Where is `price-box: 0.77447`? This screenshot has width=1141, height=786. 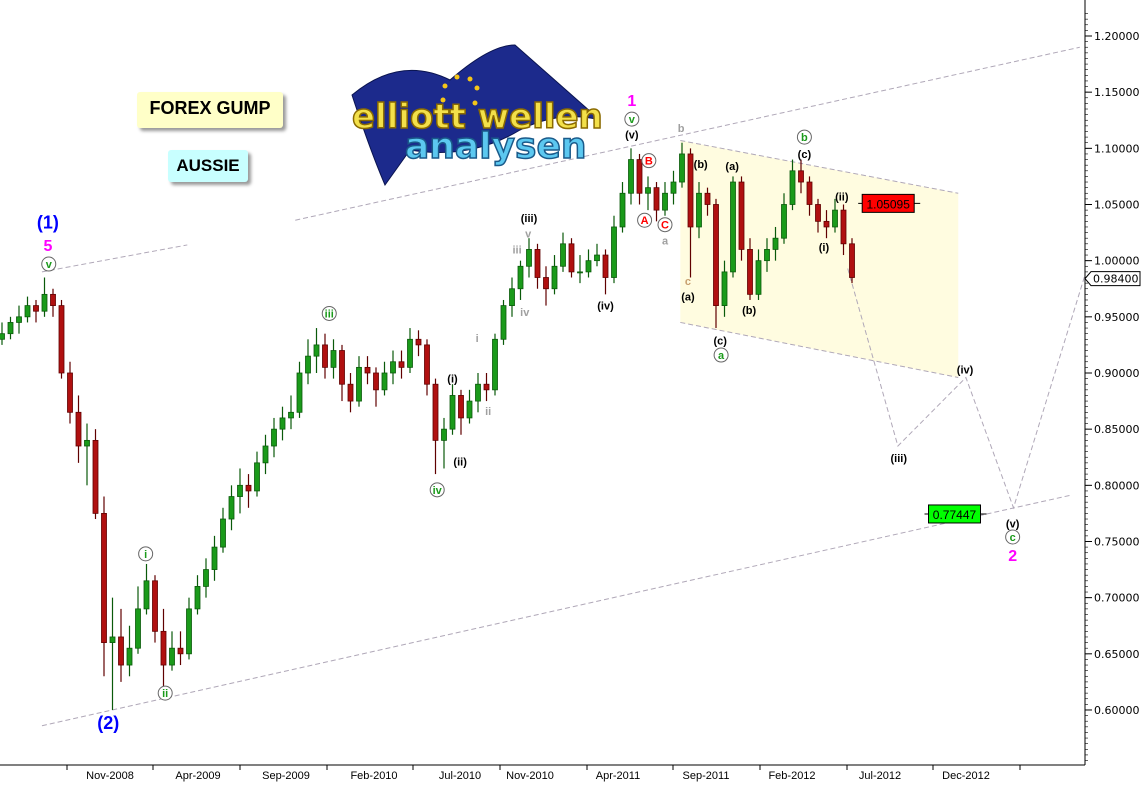 price-box: 0.77447 is located at coordinates (955, 514).